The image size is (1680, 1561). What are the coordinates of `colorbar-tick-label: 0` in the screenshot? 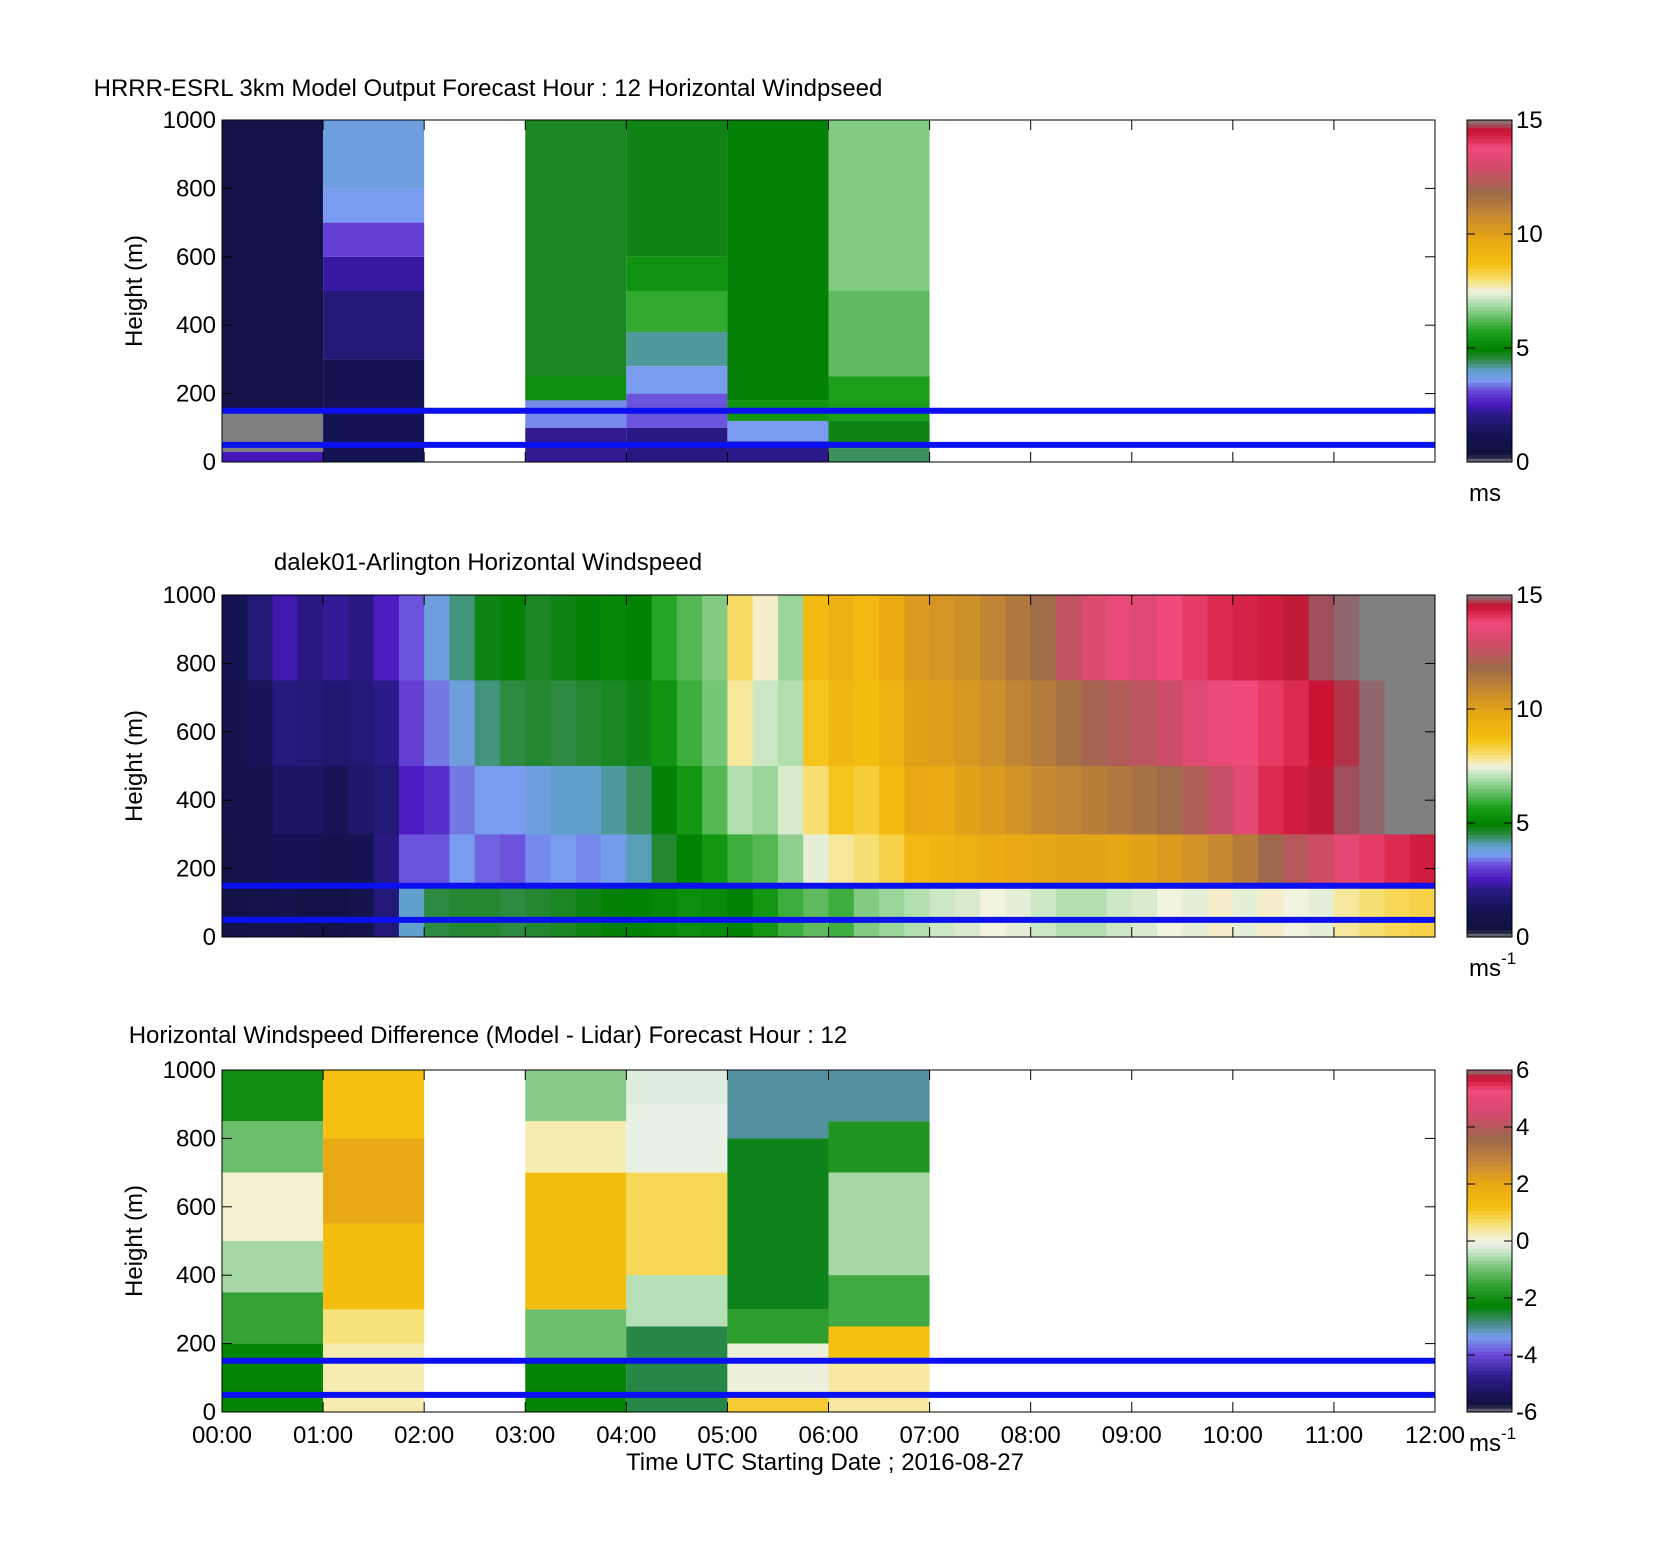 It's located at (1522, 462).